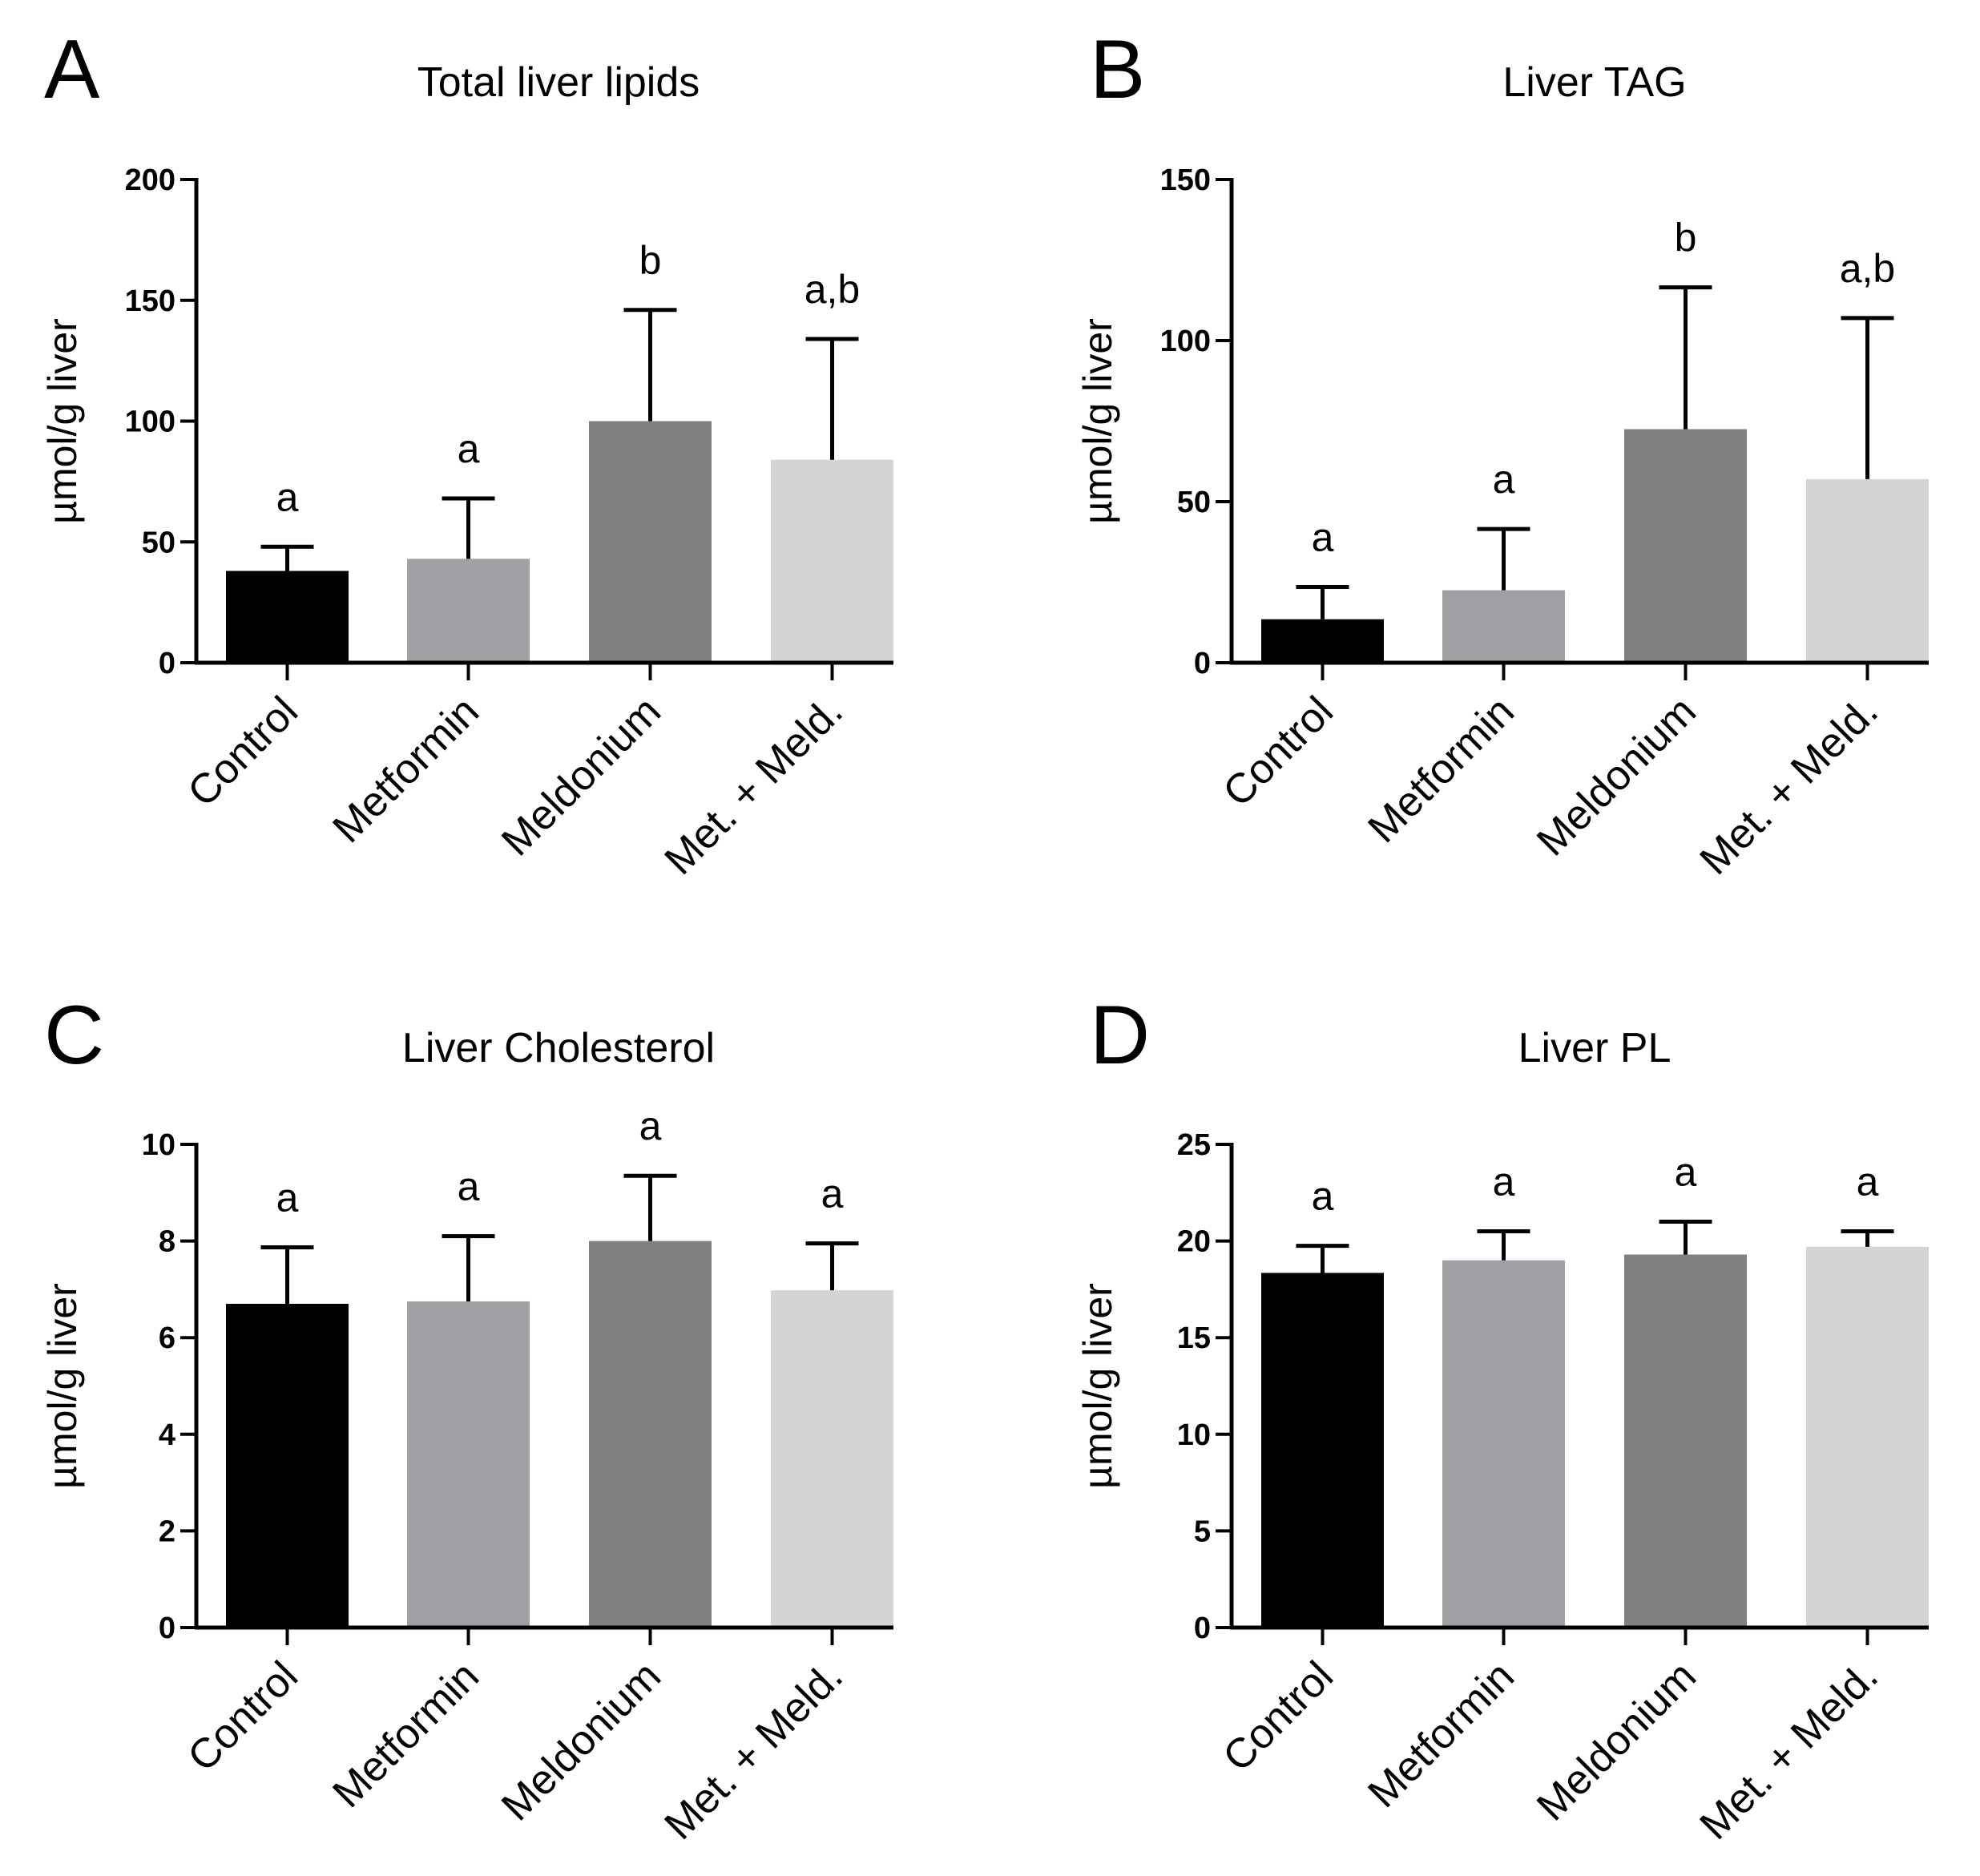 This screenshot has width=1980, height=1876. What do you see at coordinates (1595, 1048) in the screenshot?
I see `chart-title: Liver PL` at bounding box center [1595, 1048].